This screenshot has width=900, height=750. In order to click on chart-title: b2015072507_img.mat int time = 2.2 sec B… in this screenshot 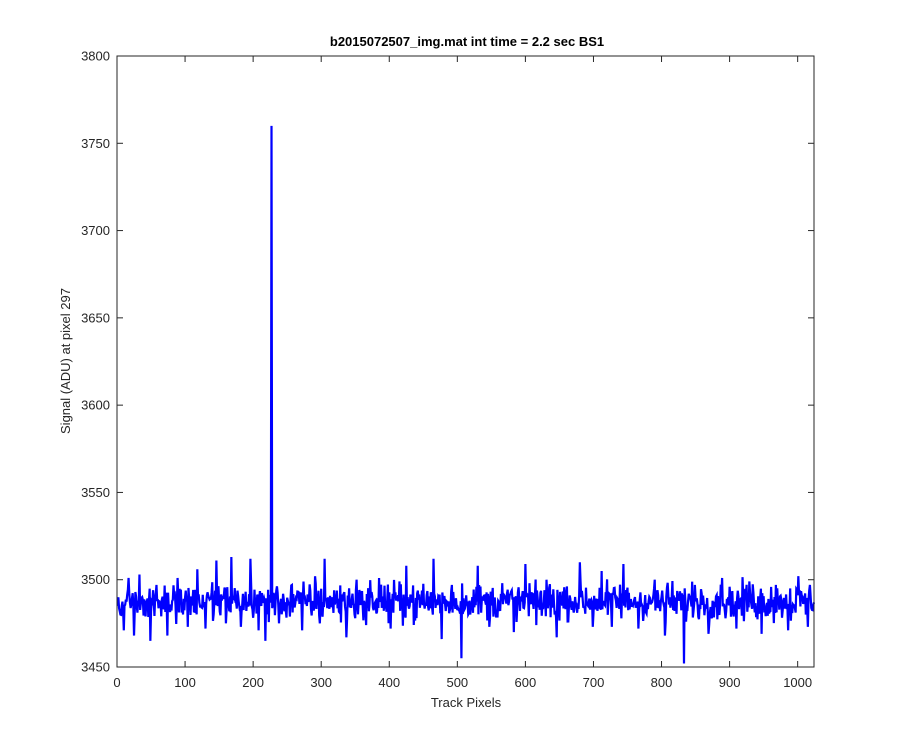, I will do `click(467, 41)`.